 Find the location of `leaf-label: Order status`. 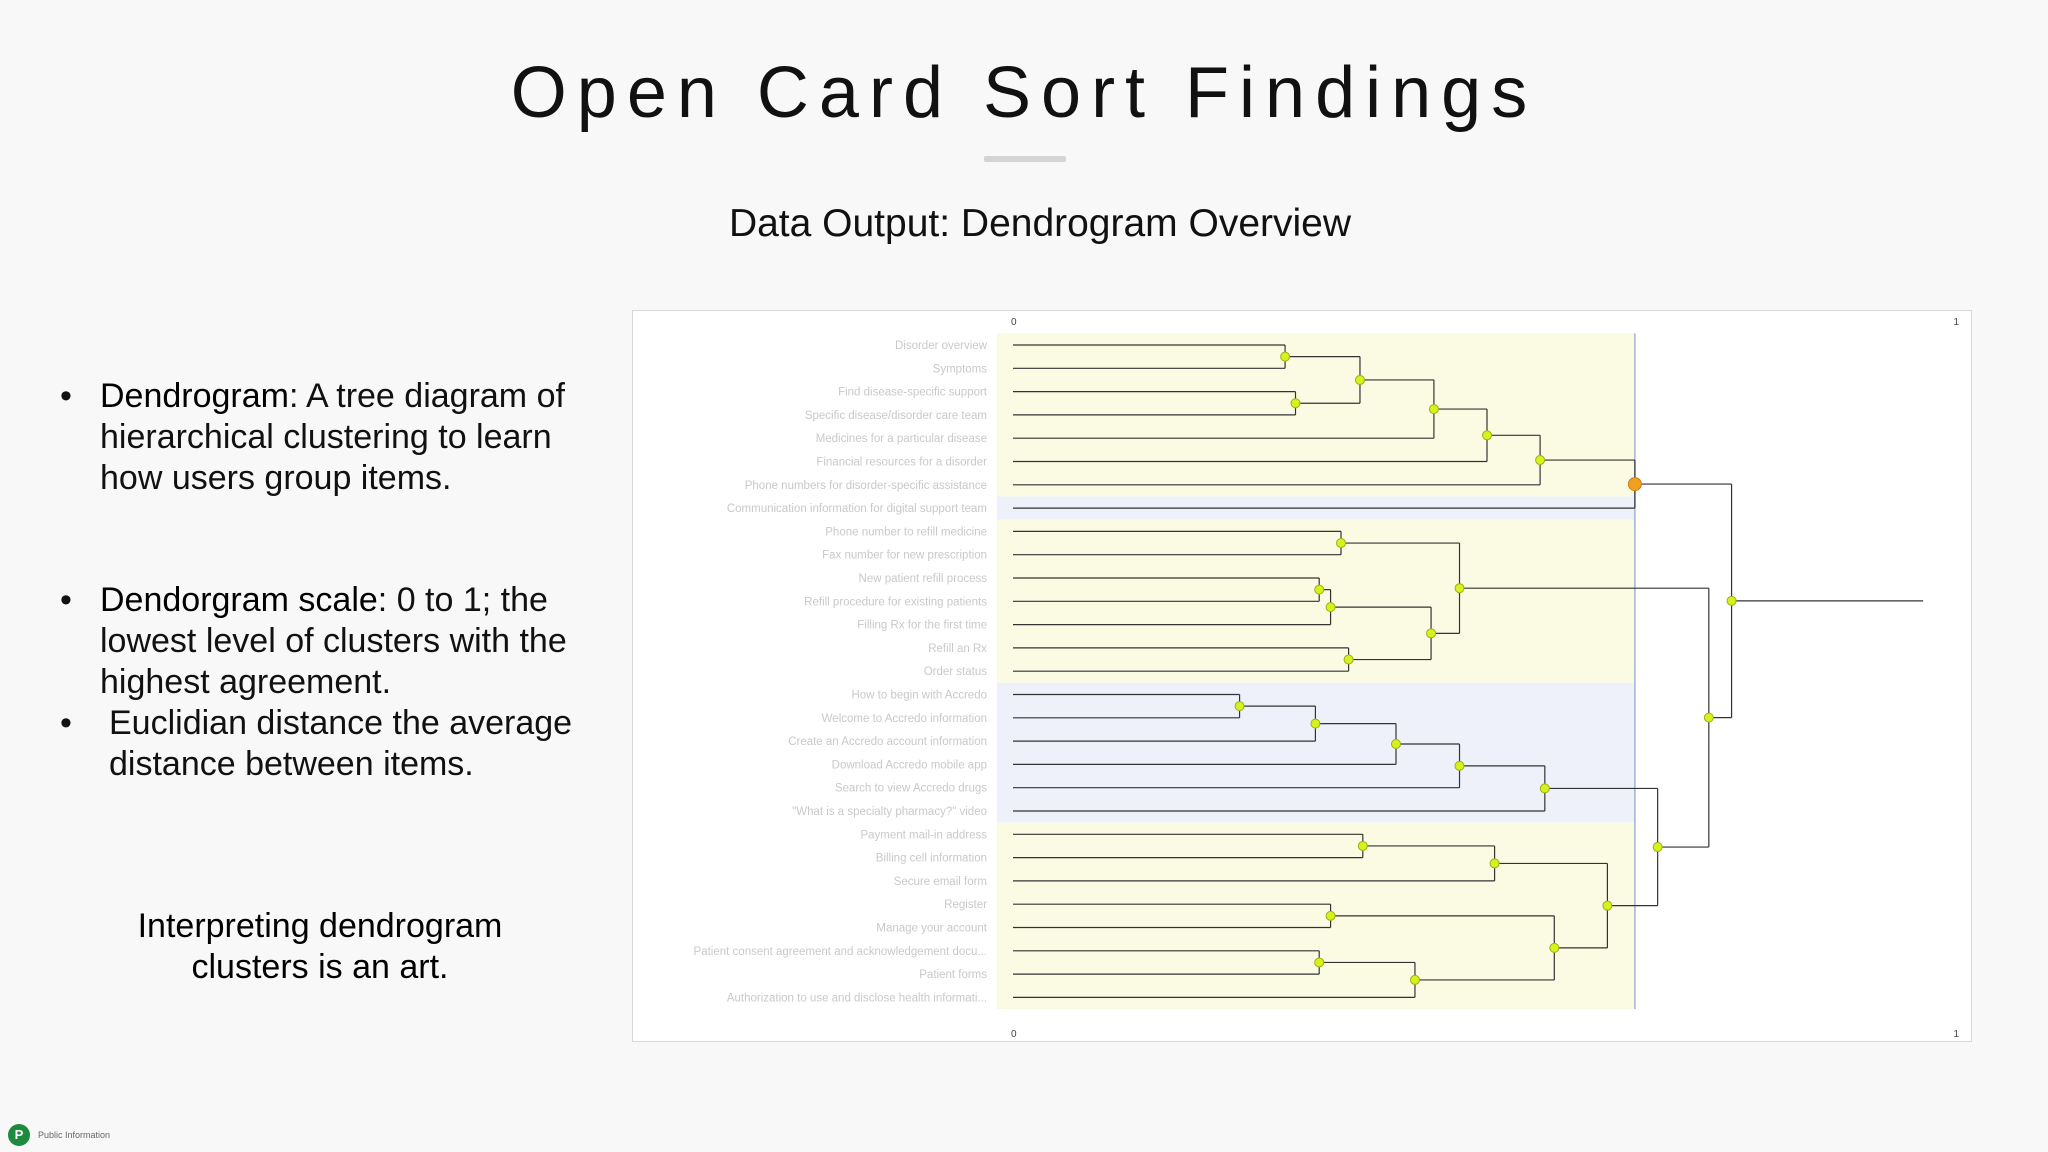

leaf-label: Order status is located at coordinates (956, 672).